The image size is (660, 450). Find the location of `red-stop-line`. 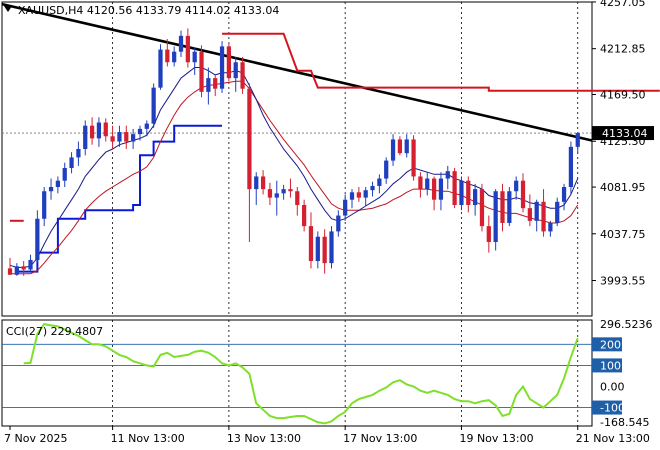

red-stop-line is located at coordinates (441, 62).